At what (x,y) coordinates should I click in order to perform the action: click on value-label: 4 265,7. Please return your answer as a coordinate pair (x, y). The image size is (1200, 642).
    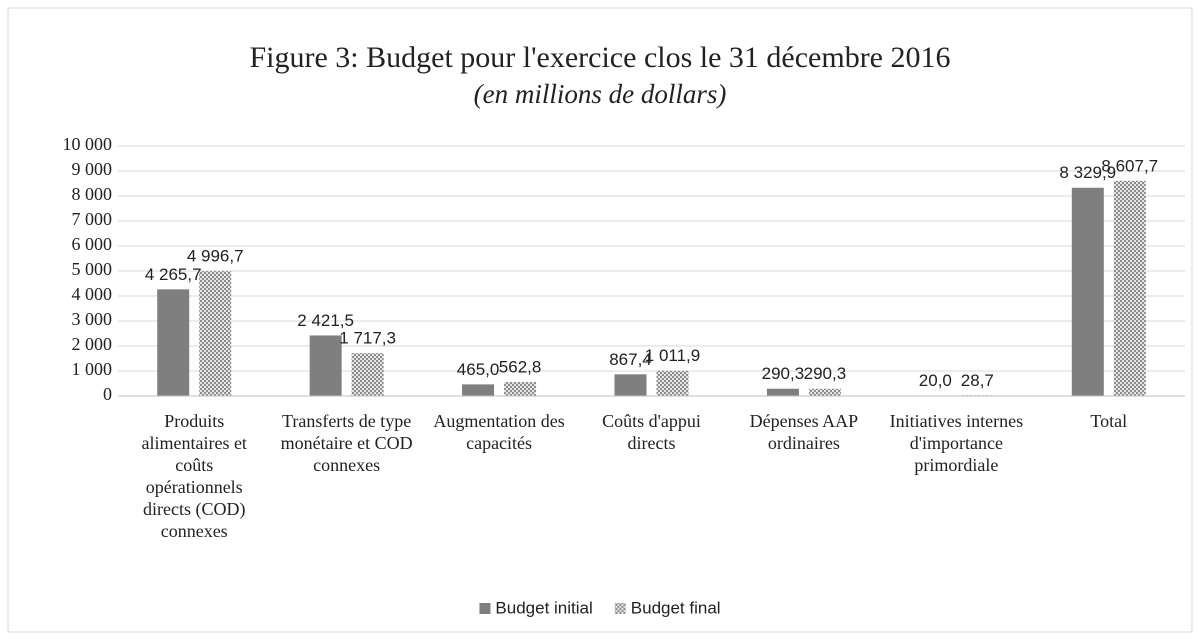
    Looking at the image, I should click on (173, 274).